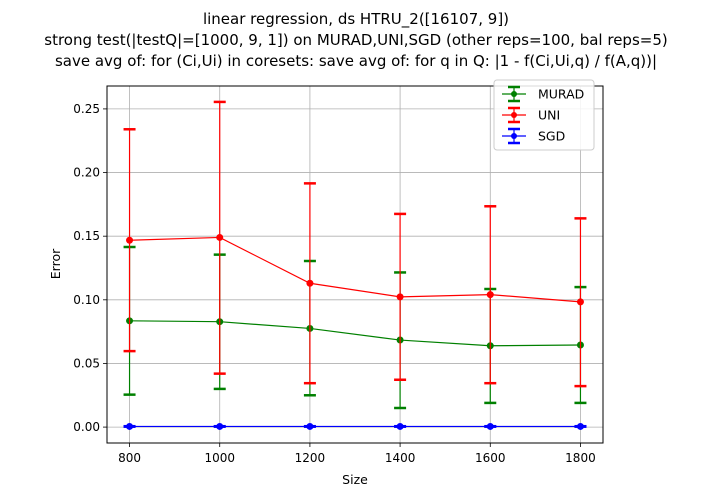  Describe the element at coordinates (86, 236) in the screenshot. I see `y-tick-label: 0.15` at that location.